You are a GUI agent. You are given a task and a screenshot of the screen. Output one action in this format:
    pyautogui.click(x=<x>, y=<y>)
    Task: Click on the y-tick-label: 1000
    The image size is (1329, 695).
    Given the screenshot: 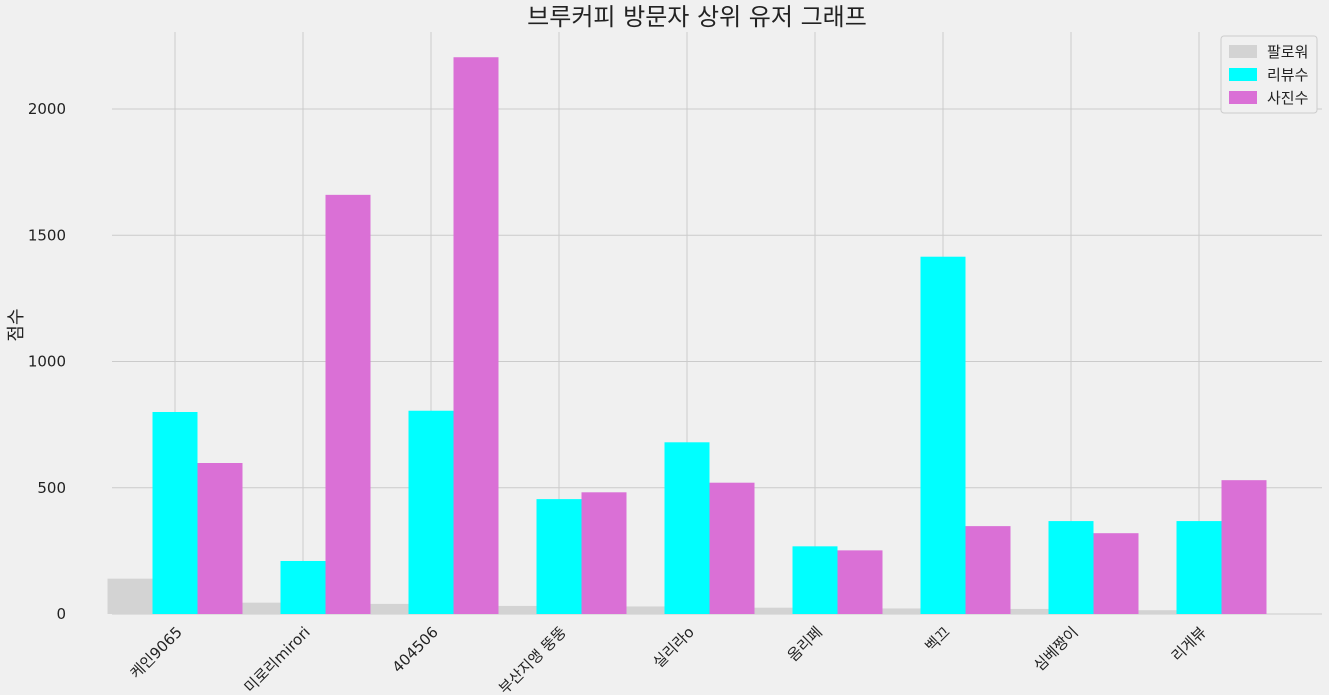 What is the action you would take?
    pyautogui.click(x=47, y=362)
    